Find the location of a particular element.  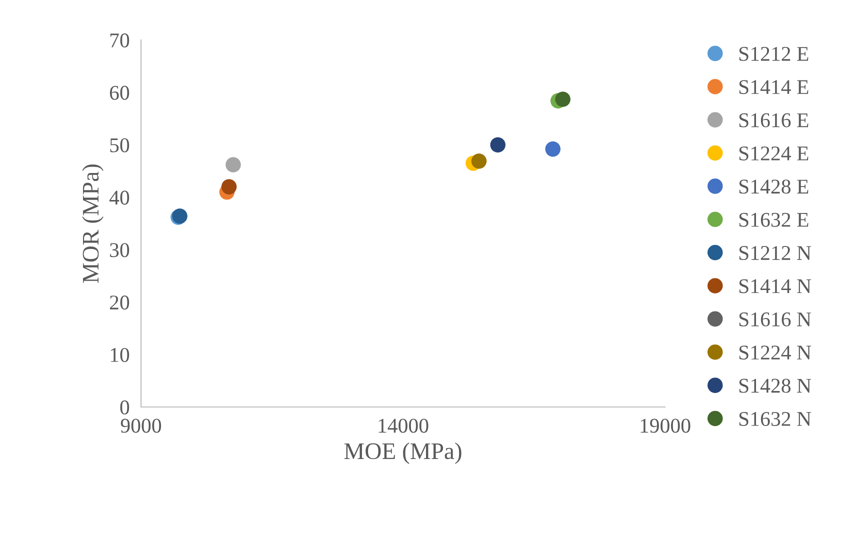

legend-label: S1224 E is located at coordinates (773, 153).